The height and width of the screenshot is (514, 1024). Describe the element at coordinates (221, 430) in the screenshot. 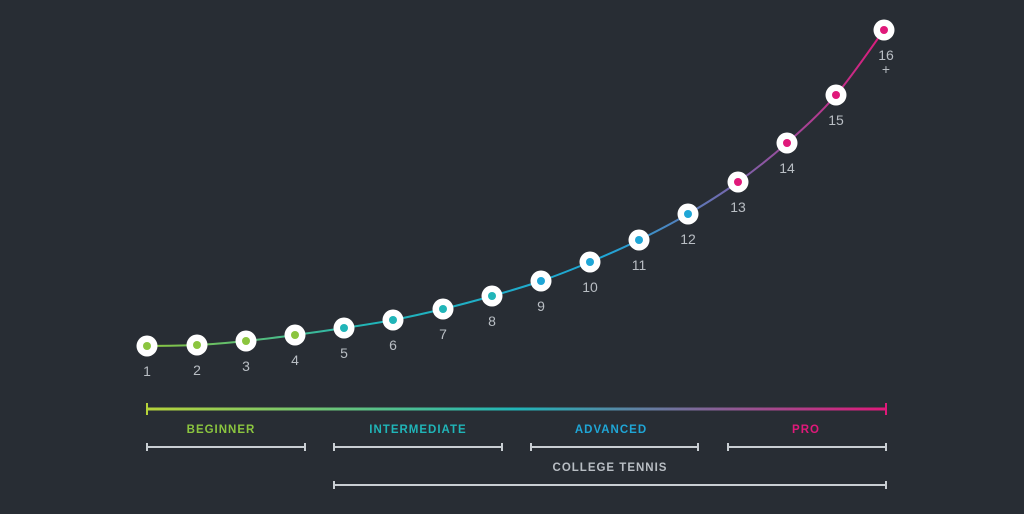

I see `band-label-beginner: BEGINNER` at that location.